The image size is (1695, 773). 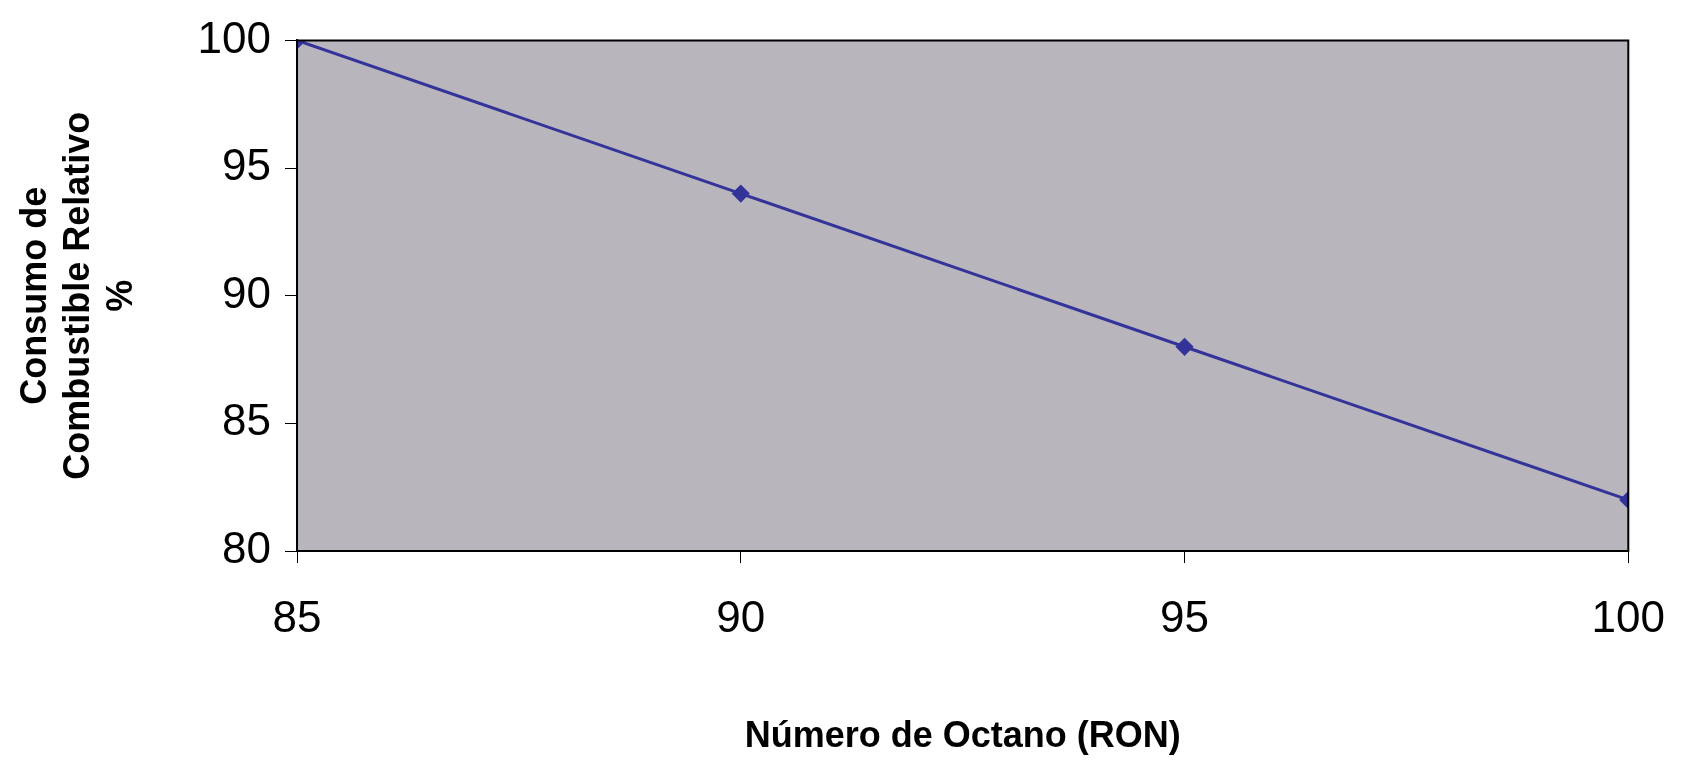 What do you see at coordinates (297, 616) in the screenshot?
I see `x-tick-label: 85` at bounding box center [297, 616].